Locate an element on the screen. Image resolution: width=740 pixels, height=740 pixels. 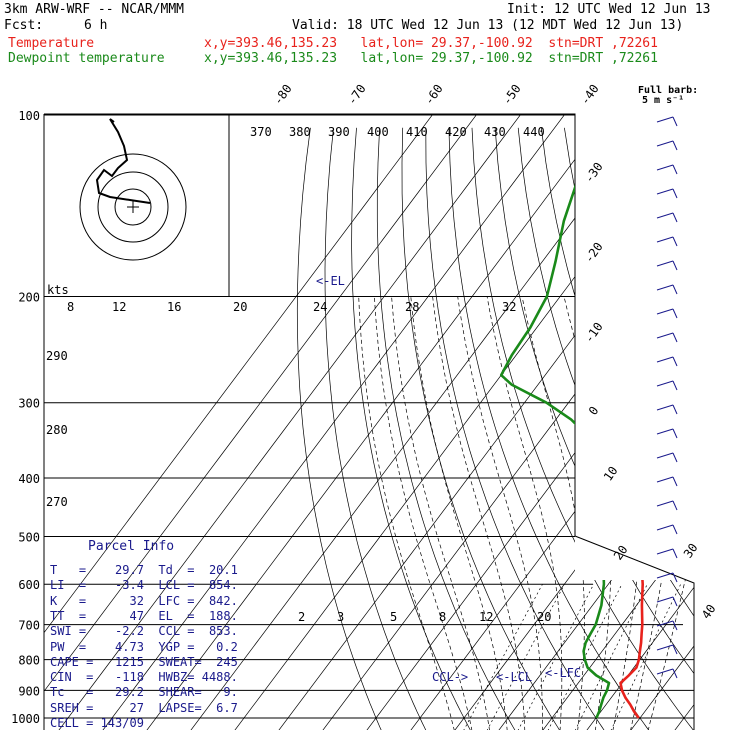
theta-left-label: 290 is located at coordinates (57, 356).